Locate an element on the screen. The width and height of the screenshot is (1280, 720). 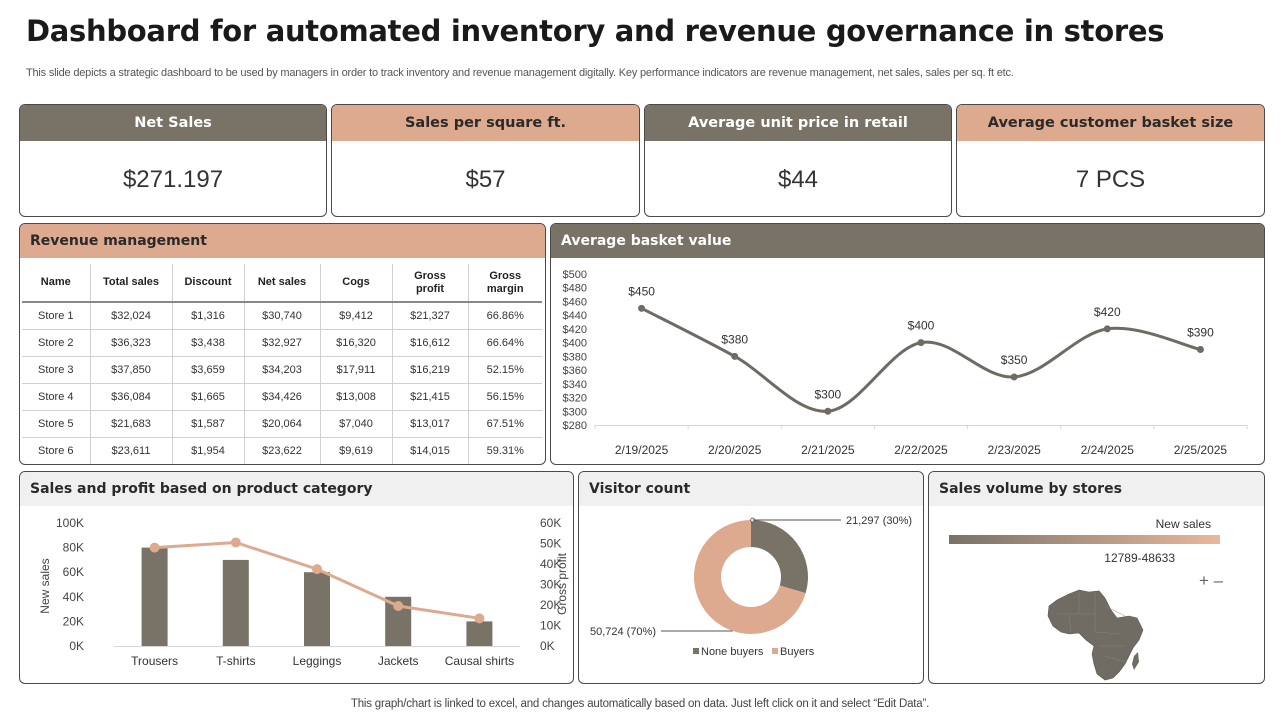
map-zoom-controls: + – is located at coordinates (1211, 580).